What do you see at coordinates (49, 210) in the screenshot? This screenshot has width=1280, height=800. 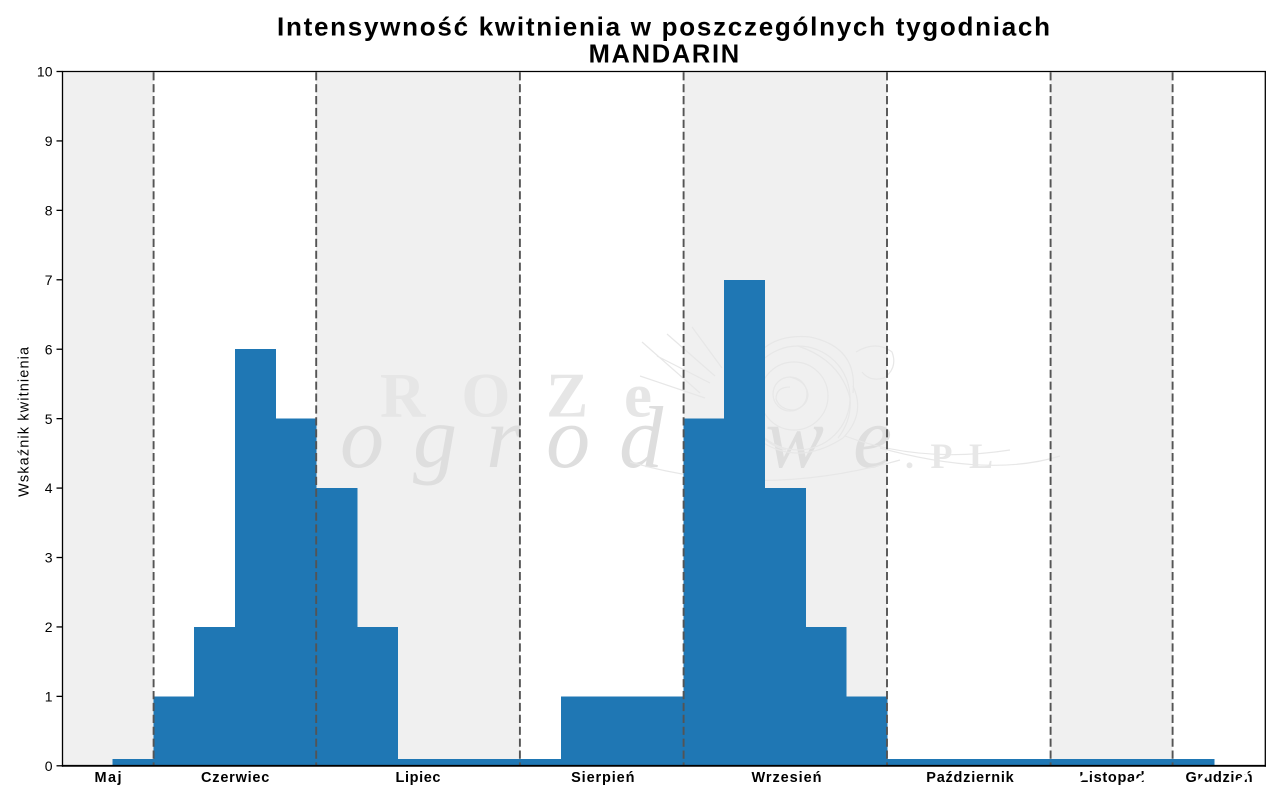 I see `svg-text: 8` at bounding box center [49, 210].